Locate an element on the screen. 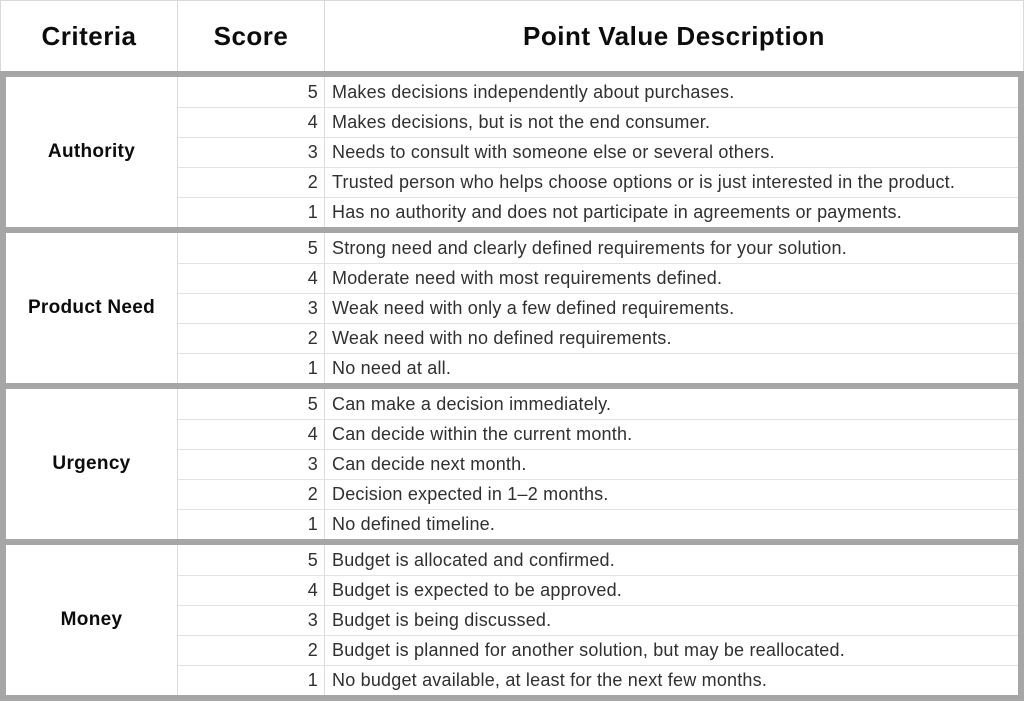 This screenshot has width=1024, height=721. description-cell: Can make a decision immediately. is located at coordinates (472, 403).